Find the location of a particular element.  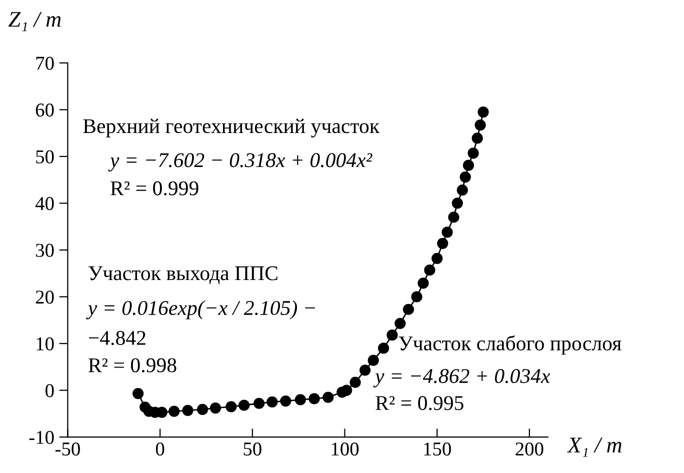

annotation: Участок выхода ППС is located at coordinates (183, 275).